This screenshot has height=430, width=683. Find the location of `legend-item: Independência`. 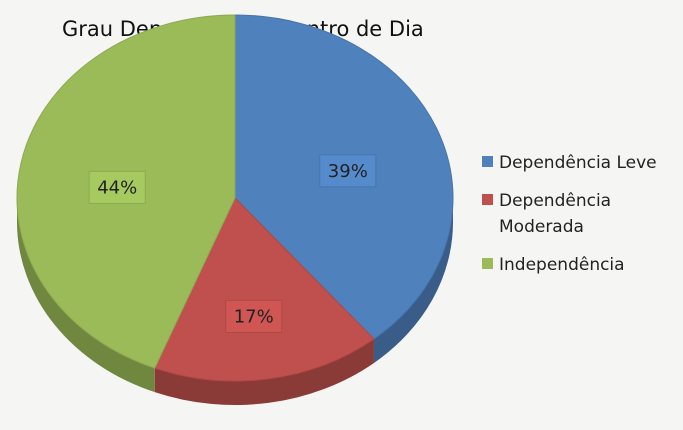

legend-item: Independência is located at coordinates (579, 265).